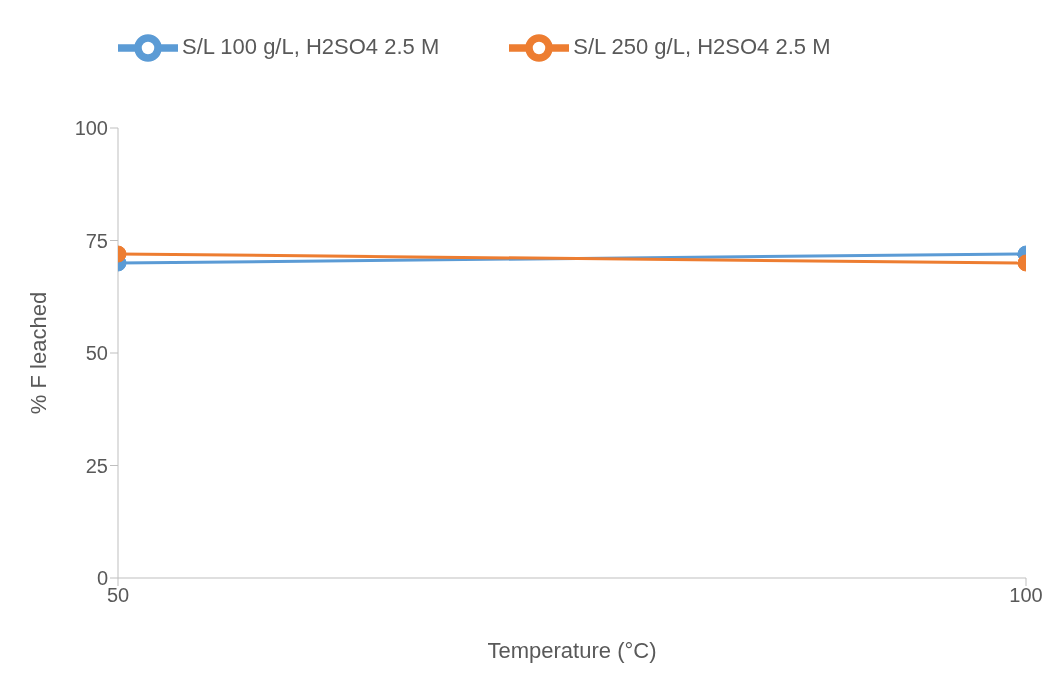  I want to click on y-tick-label: 0, so click(102, 578).